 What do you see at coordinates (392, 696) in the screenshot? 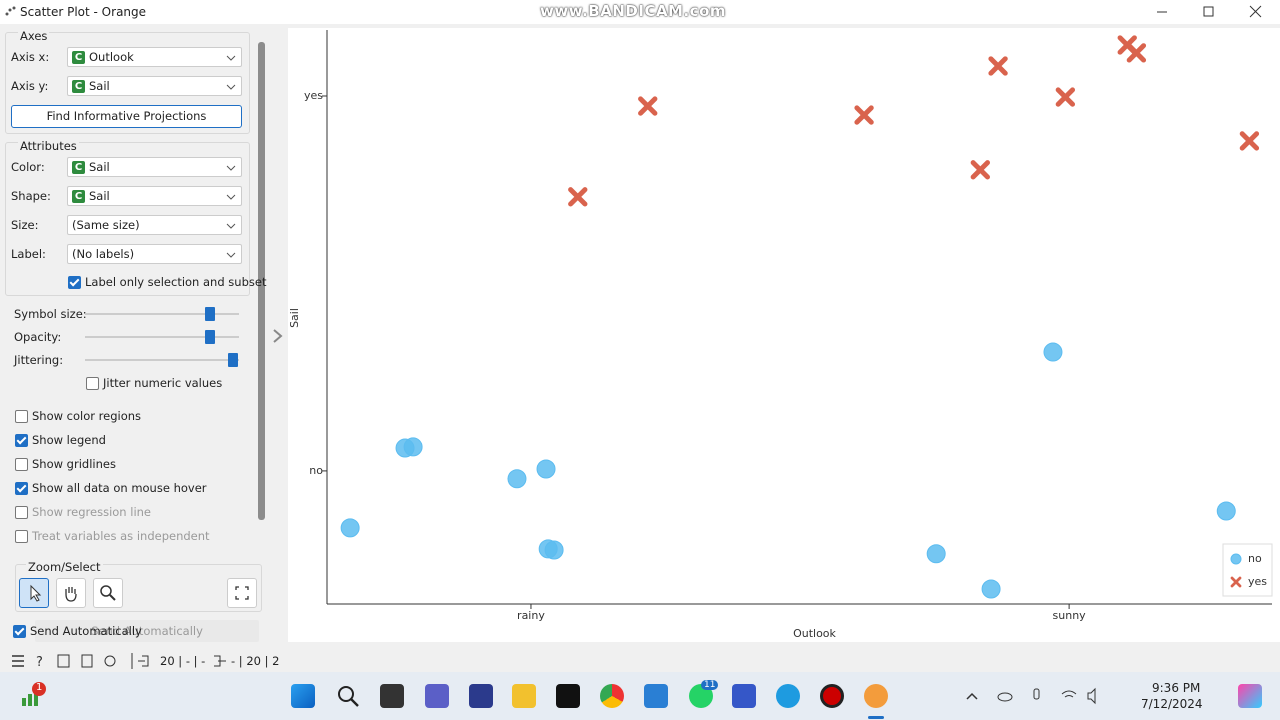
I see `taskview-icon` at bounding box center [392, 696].